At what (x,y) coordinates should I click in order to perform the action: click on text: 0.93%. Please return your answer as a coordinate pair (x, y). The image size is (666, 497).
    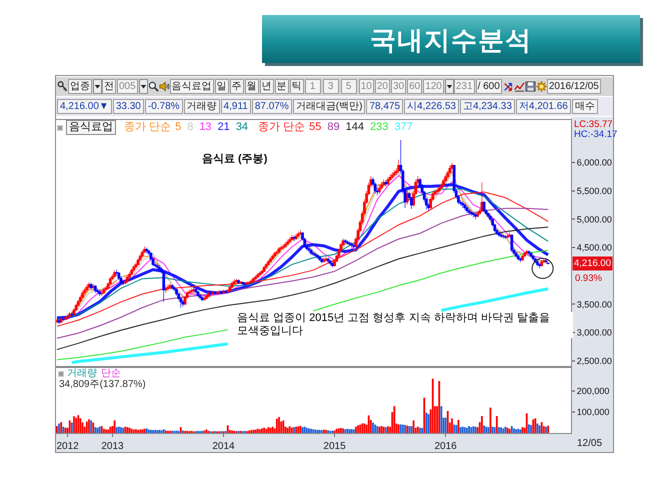
    Looking at the image, I should click on (588, 278).